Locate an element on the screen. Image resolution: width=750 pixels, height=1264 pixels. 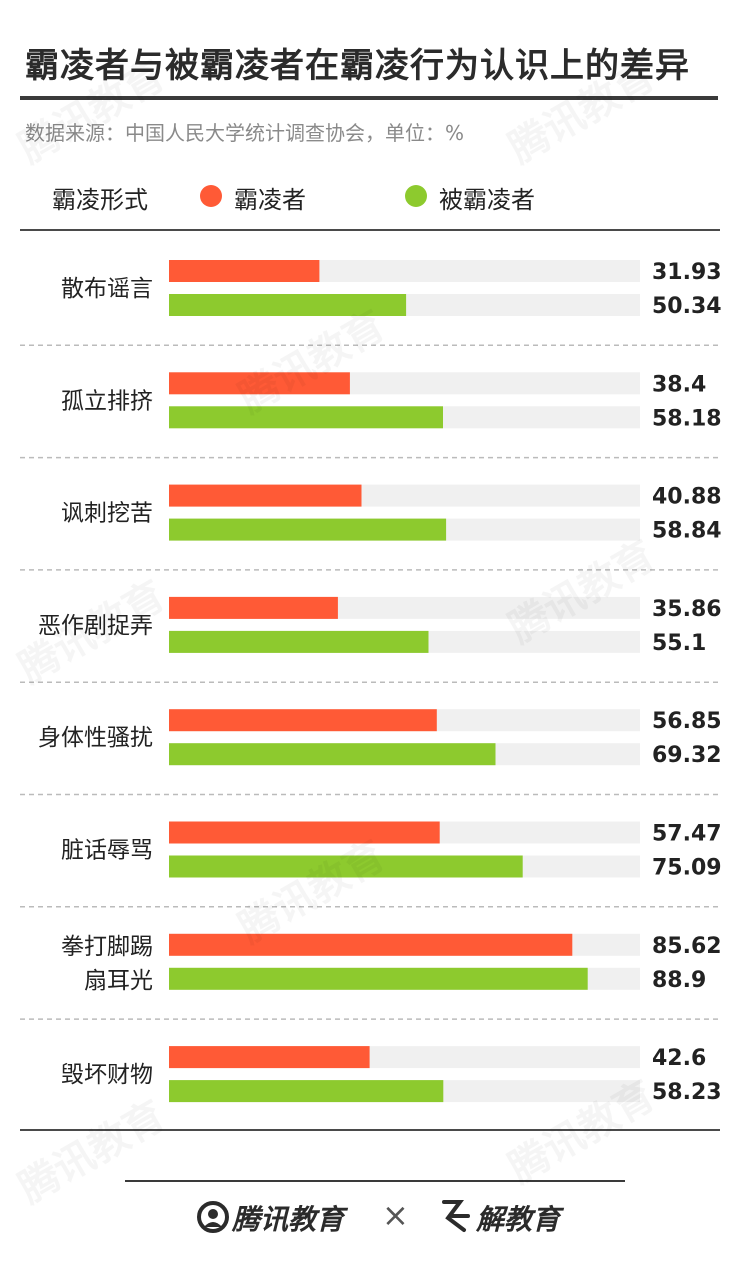
legend-label-victim: 被霸凌者 is located at coordinates (487, 200).